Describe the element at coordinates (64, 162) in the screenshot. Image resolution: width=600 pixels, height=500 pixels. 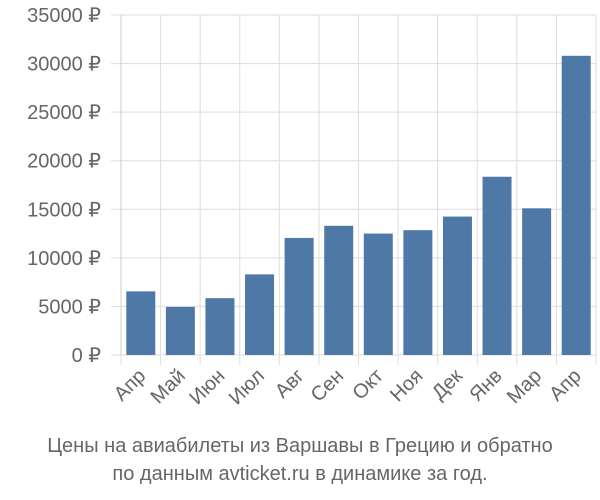
I see `y-tick-label-4: 20000 ₽` at that location.